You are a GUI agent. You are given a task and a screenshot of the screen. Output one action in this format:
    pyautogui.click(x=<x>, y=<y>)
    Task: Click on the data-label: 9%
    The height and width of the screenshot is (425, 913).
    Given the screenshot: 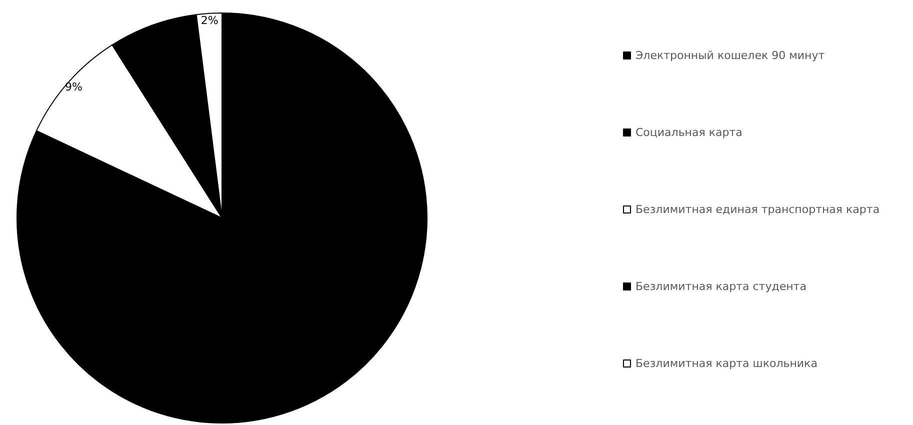 What is the action you would take?
    pyautogui.click(x=73, y=87)
    